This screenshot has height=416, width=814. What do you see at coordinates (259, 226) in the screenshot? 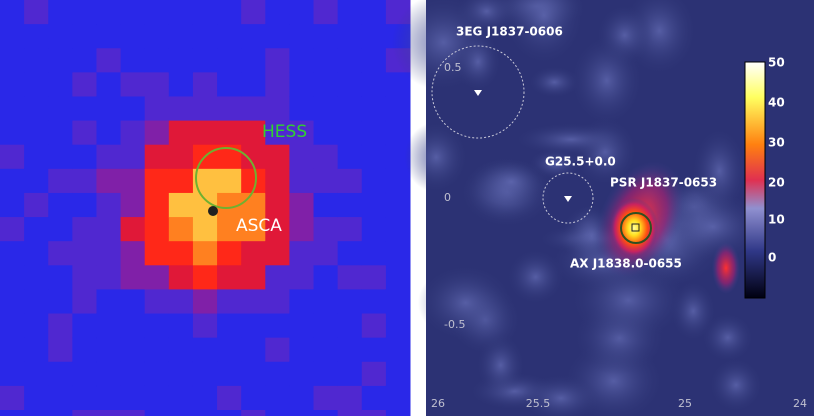
I see `asca-label: ASCA` at bounding box center [259, 226].